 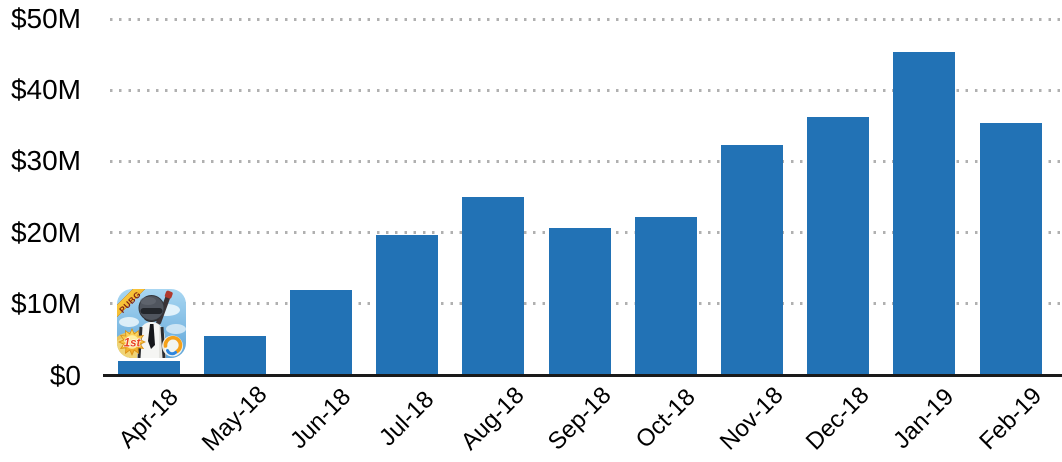 I want to click on gridline-$40M, so click(x=586, y=90).